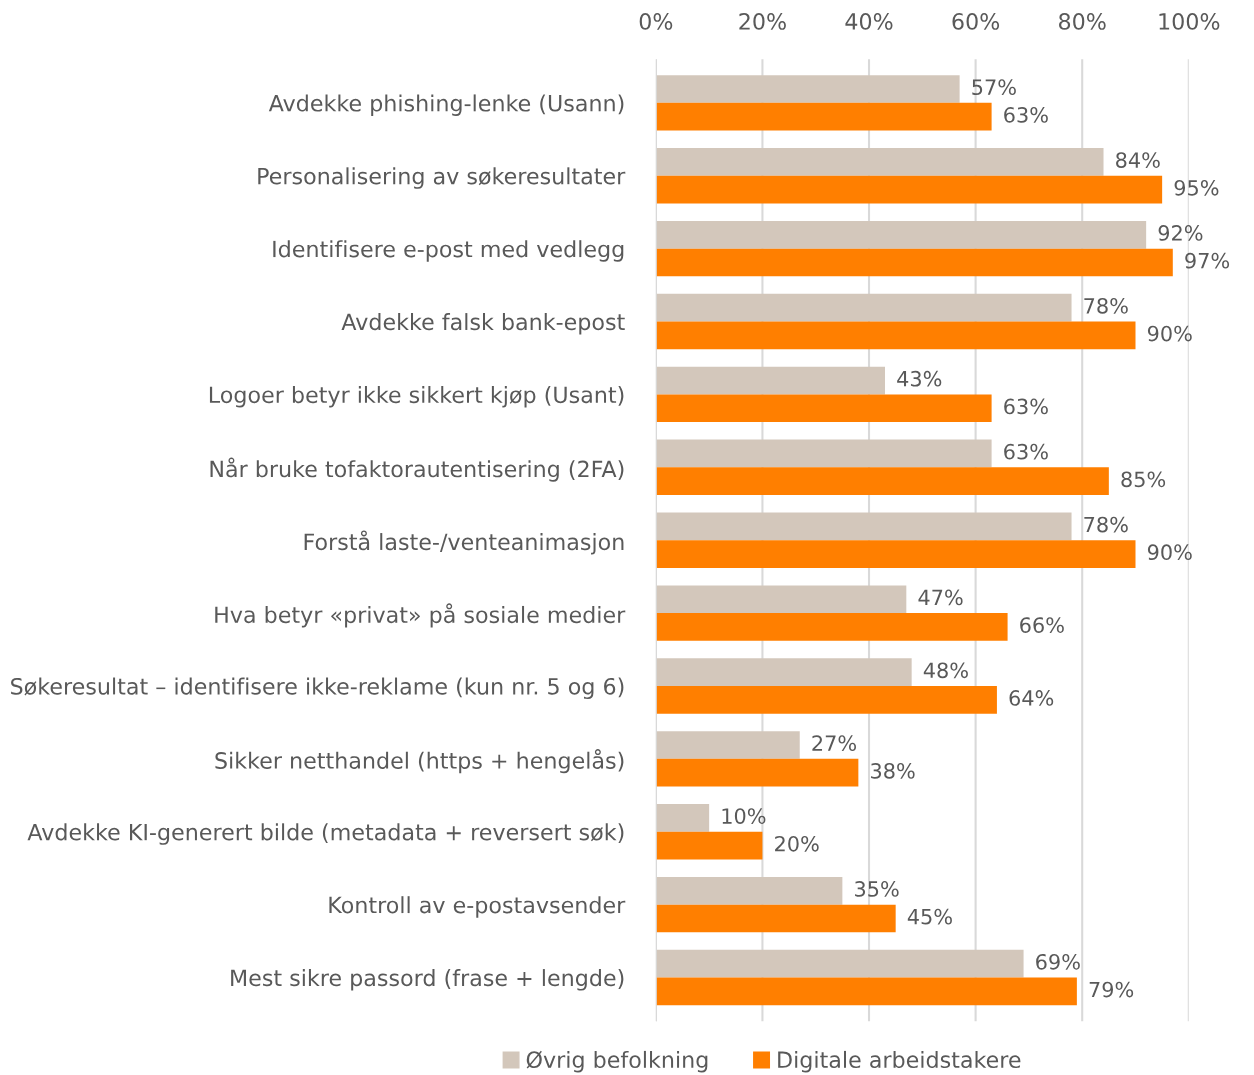  I want to click on data-label: 20%, so click(797, 843).